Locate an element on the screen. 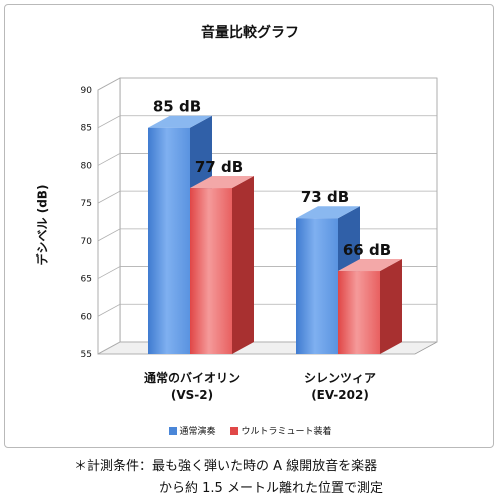 This screenshot has width=500, height=500. data-label: 73 dB is located at coordinates (325, 197).